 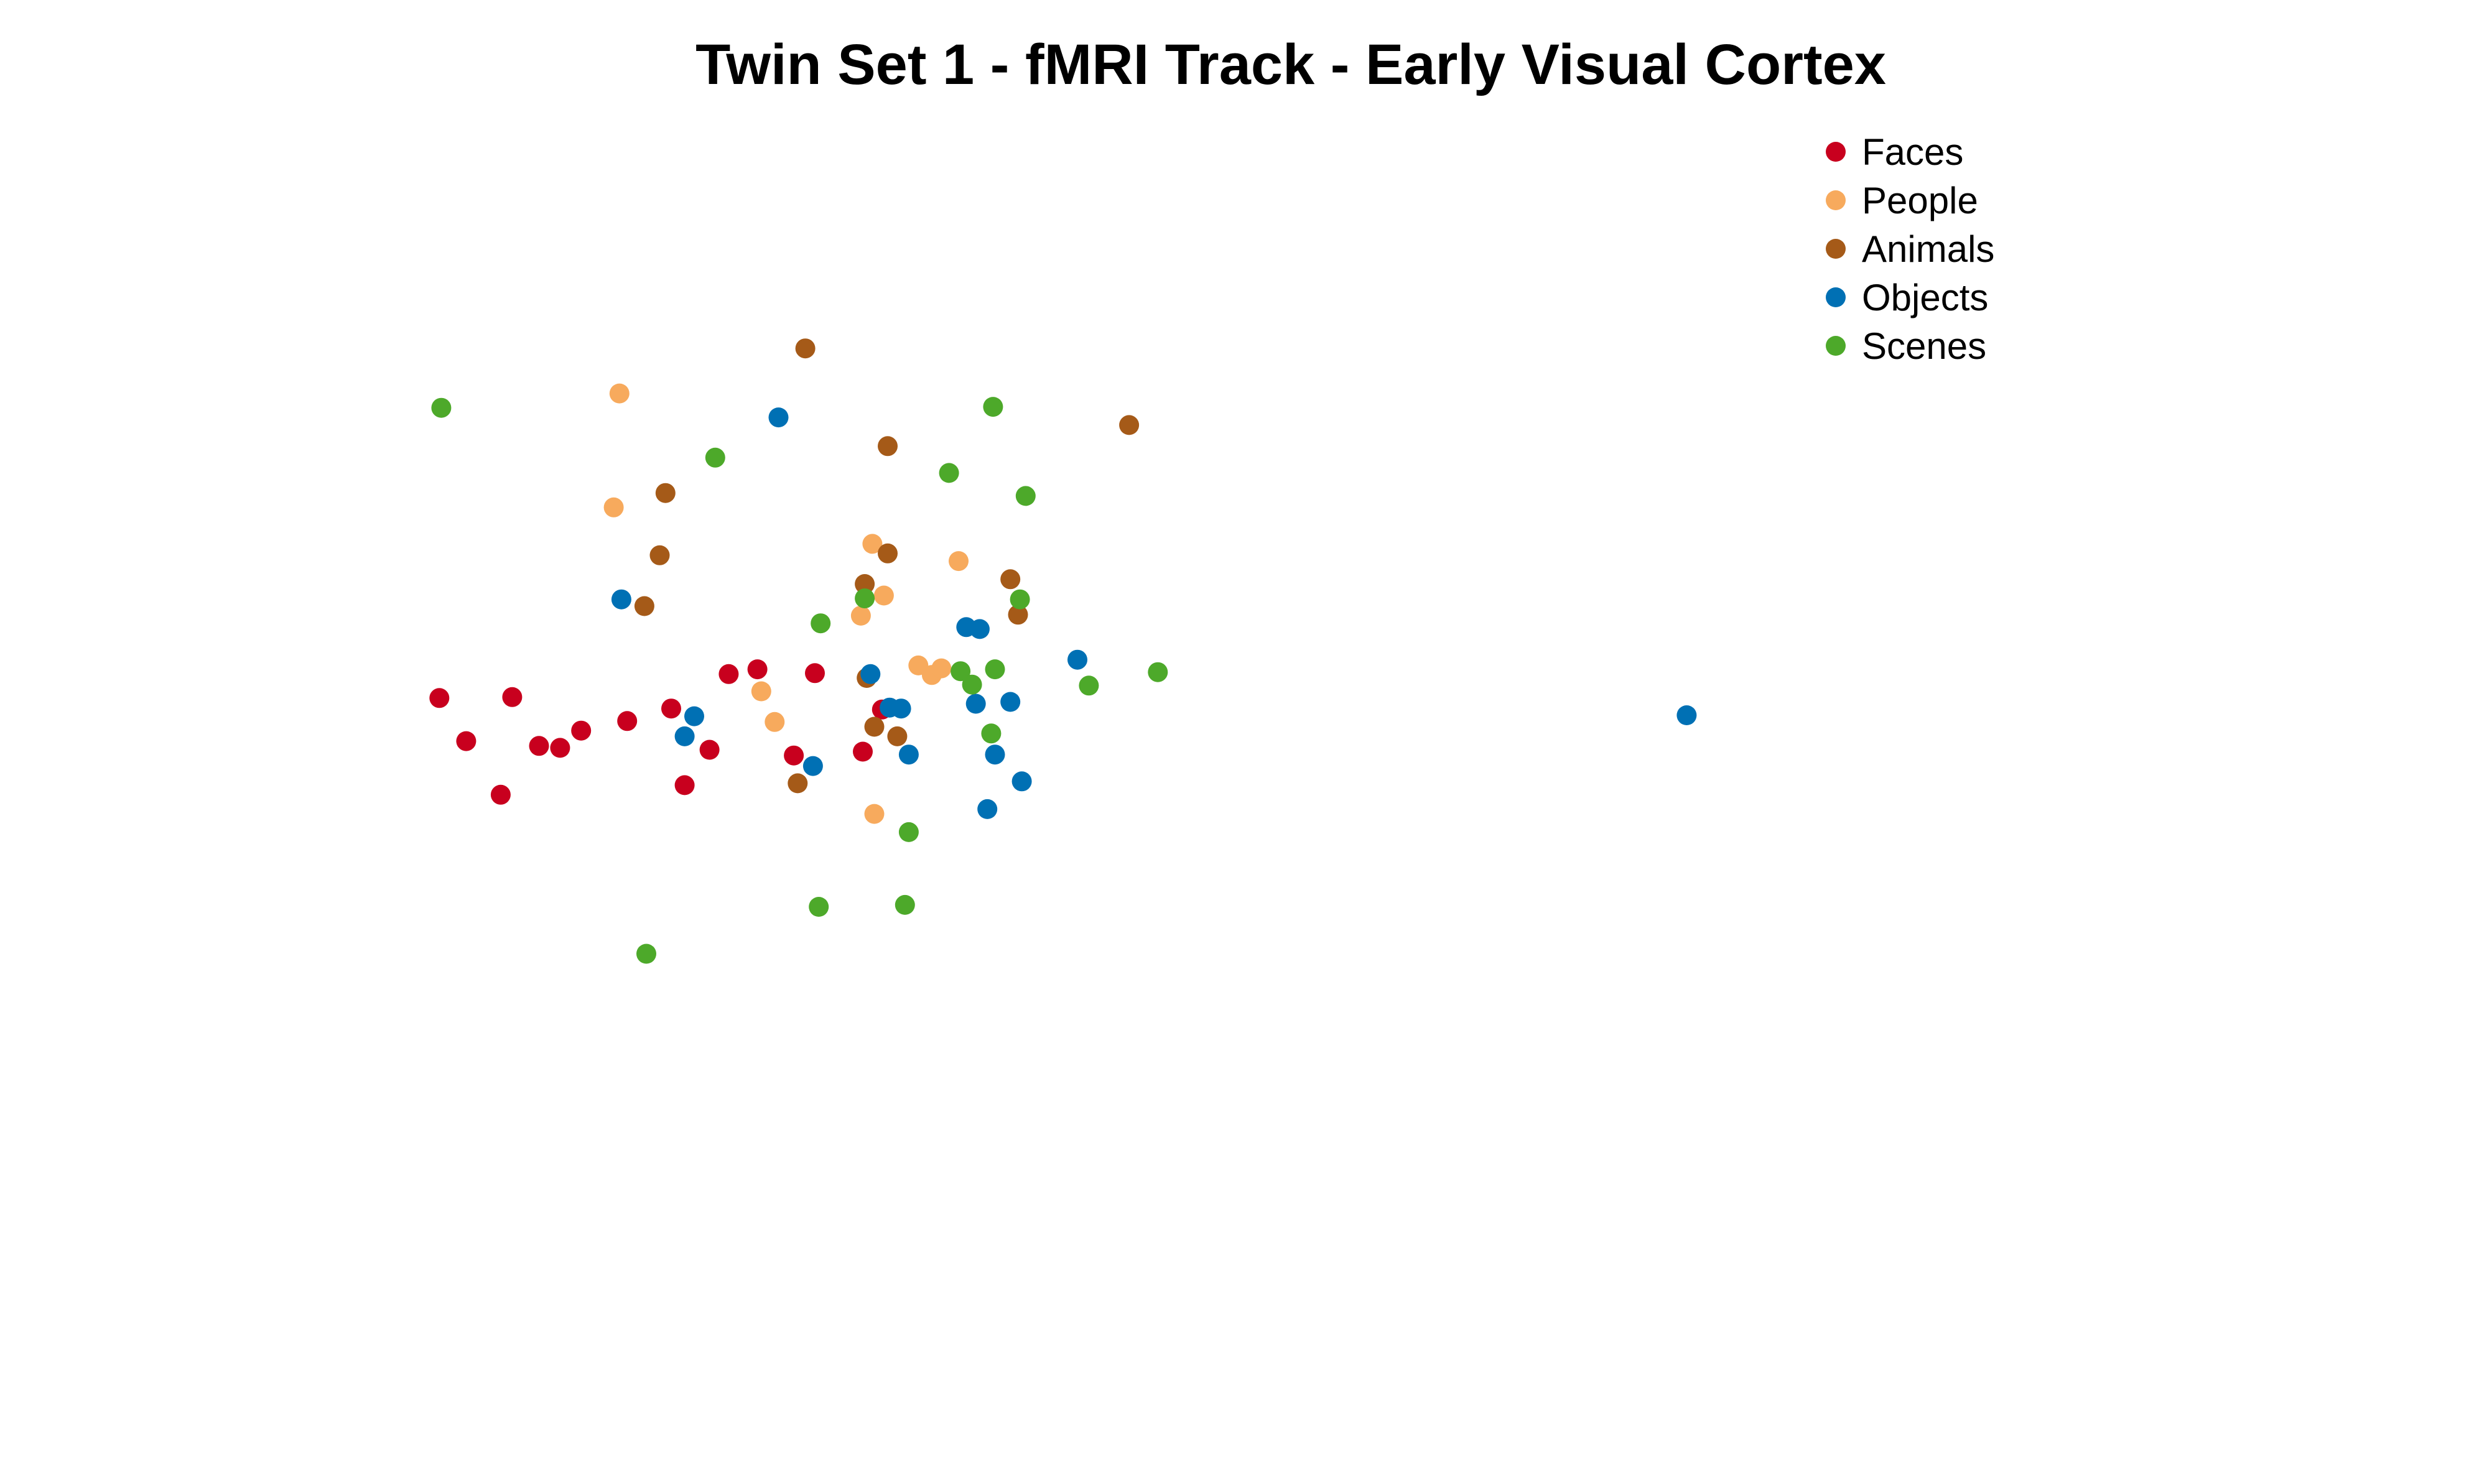 I want to click on legend-marker-people, so click(x=1836, y=200).